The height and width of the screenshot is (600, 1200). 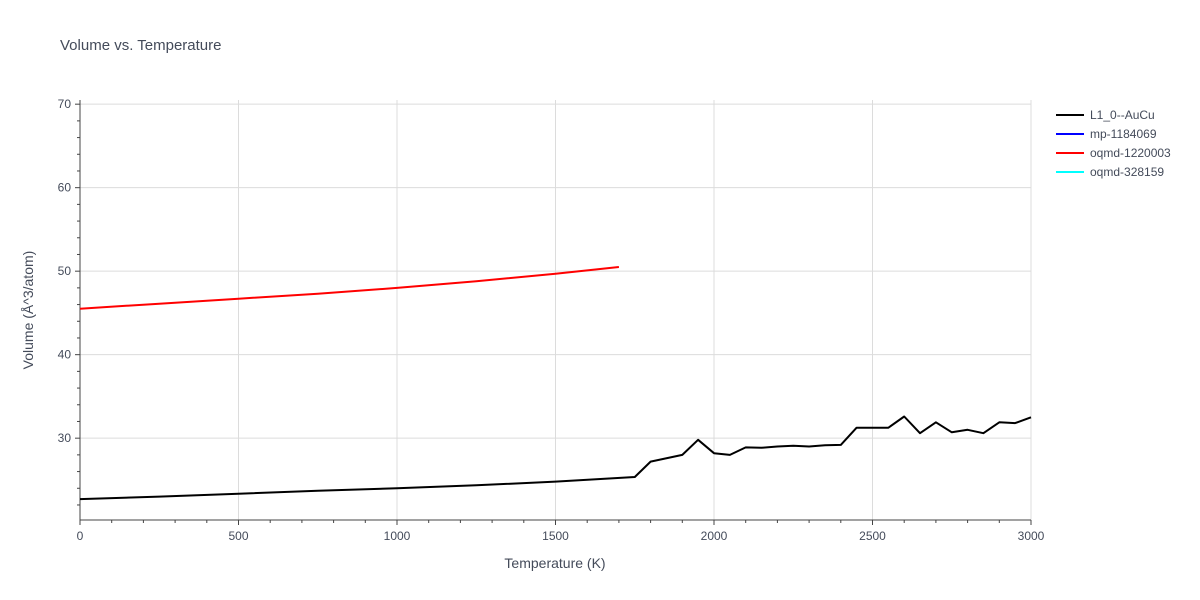 I want to click on legend-item-mp-1184069: mp-1184069, so click(x=1106, y=134).